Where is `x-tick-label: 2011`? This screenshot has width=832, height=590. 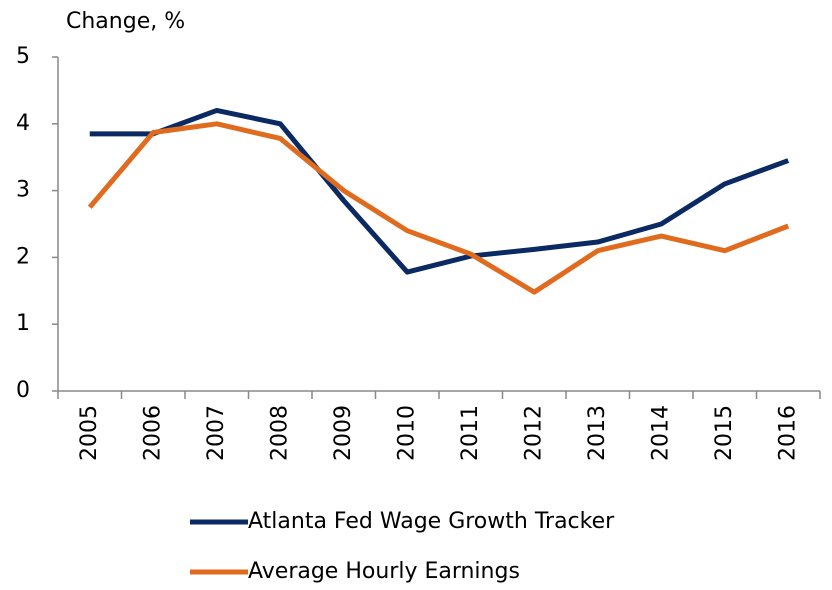
x-tick-label: 2011 is located at coordinates (470, 433).